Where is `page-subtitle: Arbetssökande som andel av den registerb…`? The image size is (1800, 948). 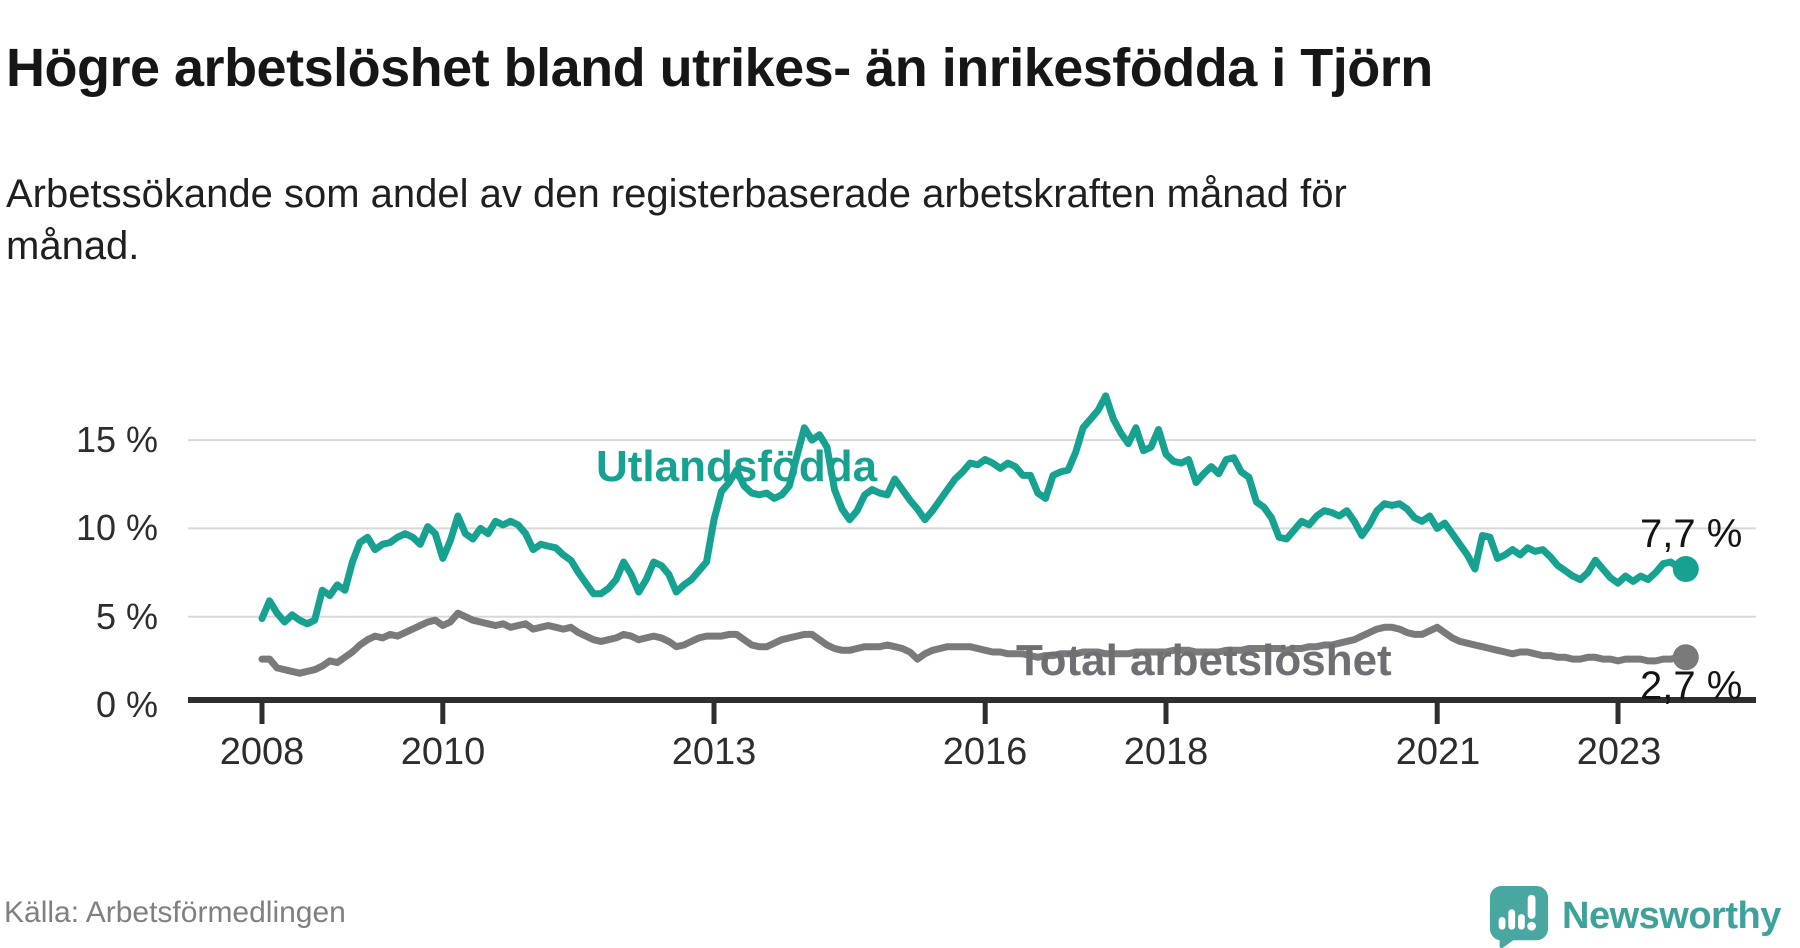
page-subtitle: Arbetssökande som andel av den registerb… is located at coordinates (676, 220).